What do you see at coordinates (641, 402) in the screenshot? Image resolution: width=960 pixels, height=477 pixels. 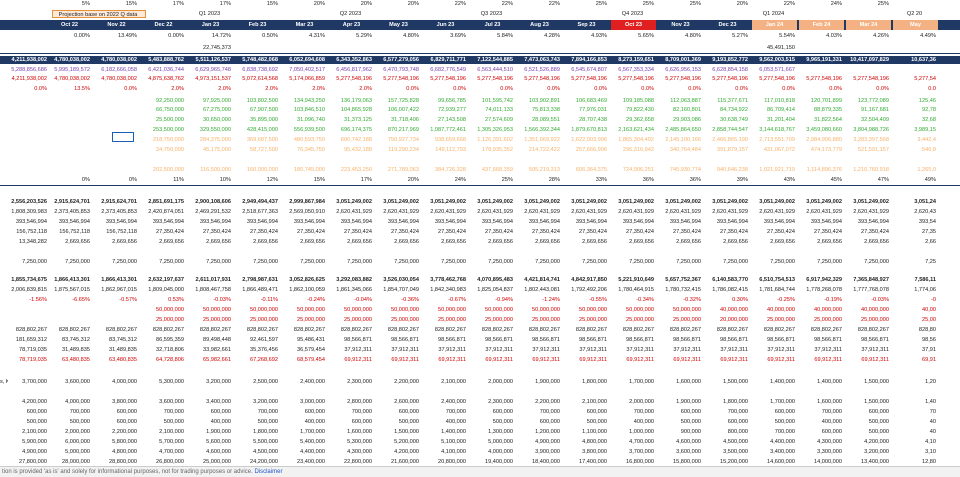 I see `cell: 2,000,000` at bounding box center [641, 402].